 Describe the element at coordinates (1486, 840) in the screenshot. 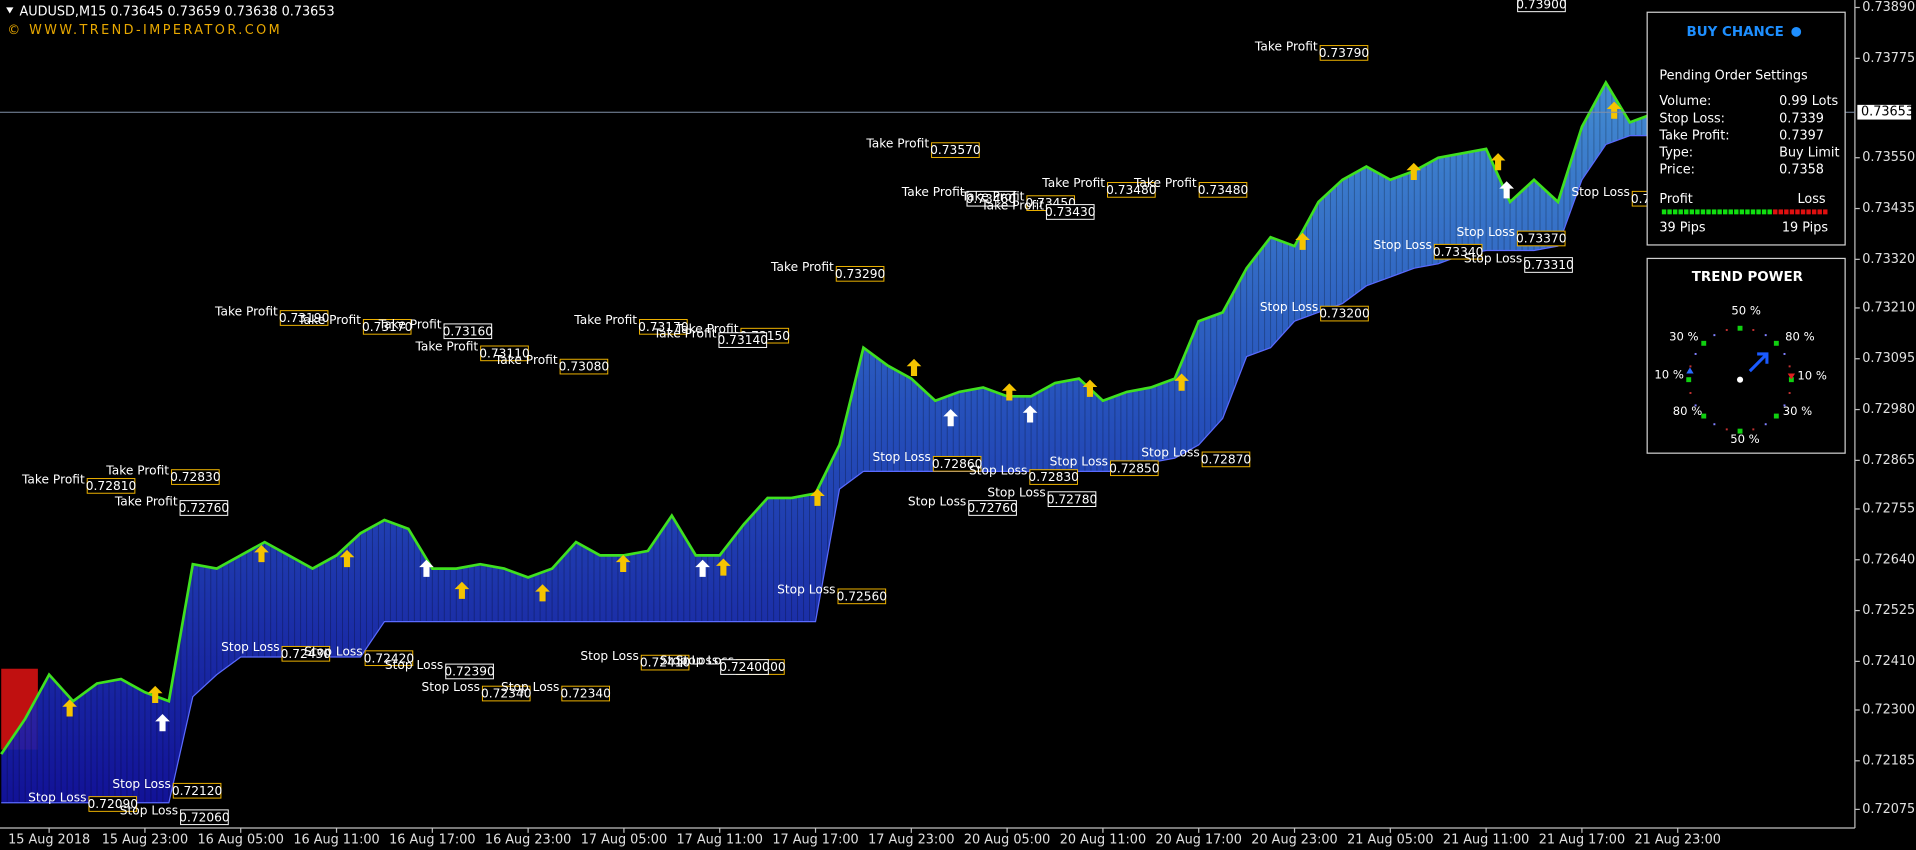

I see `x-tick-label: 21 Aug 11:00` at that location.